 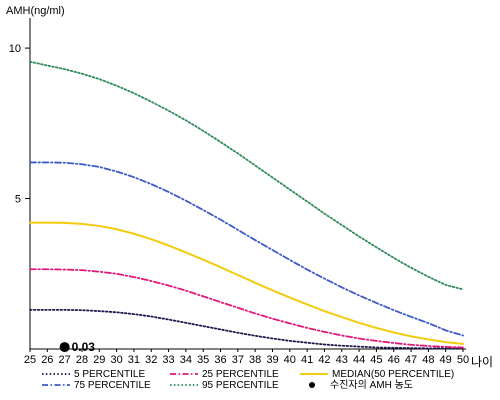 I want to click on x-tick-label: 47, so click(x=411, y=360).